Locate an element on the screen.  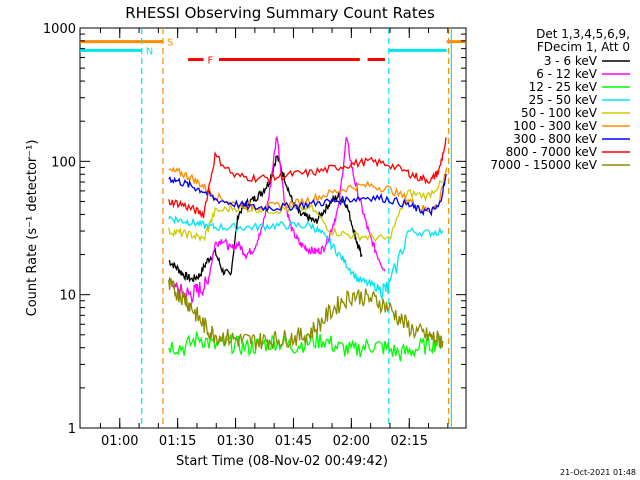
x-tick-label: 02:15 is located at coordinates (409, 441).